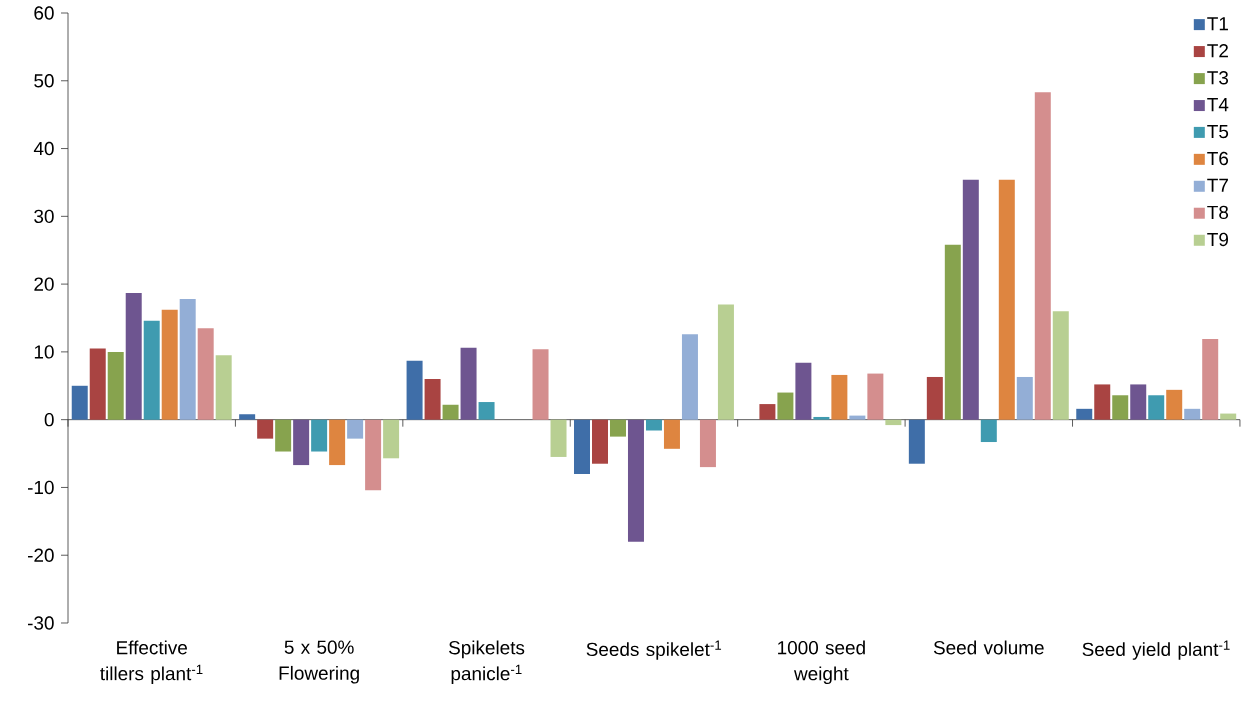 This screenshot has height=714, width=1244. What do you see at coordinates (1218, 158) in the screenshot?
I see `legend-label: T6` at bounding box center [1218, 158].